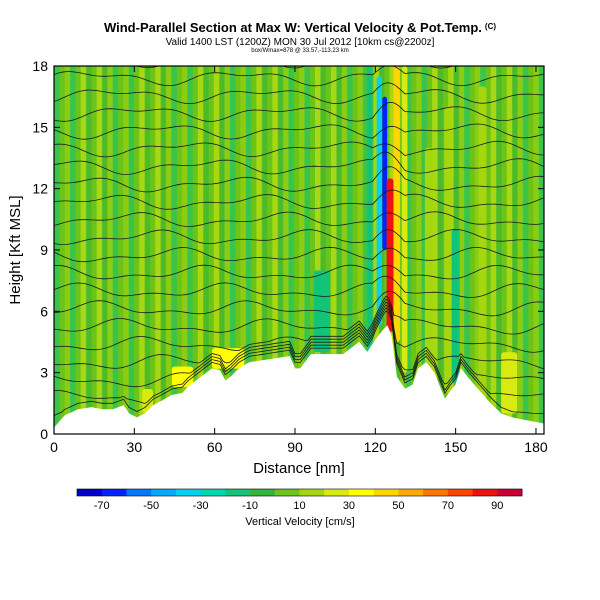 The height and width of the screenshot is (600, 600). Describe the element at coordinates (40, 189) in the screenshot. I see `y-tick-label: 12` at that location.